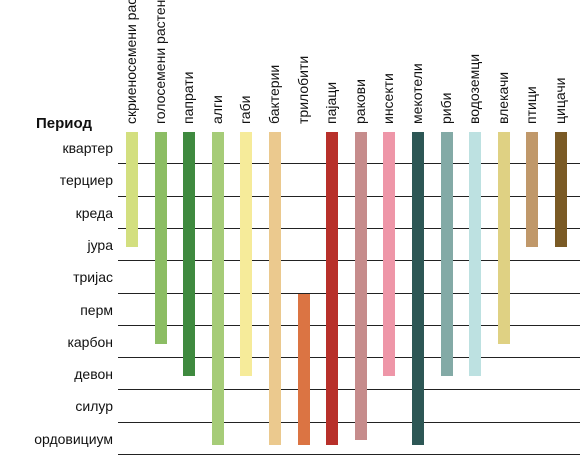 This screenshot has height=455, width=588. I want to click on period-label: силур, so click(94, 406).